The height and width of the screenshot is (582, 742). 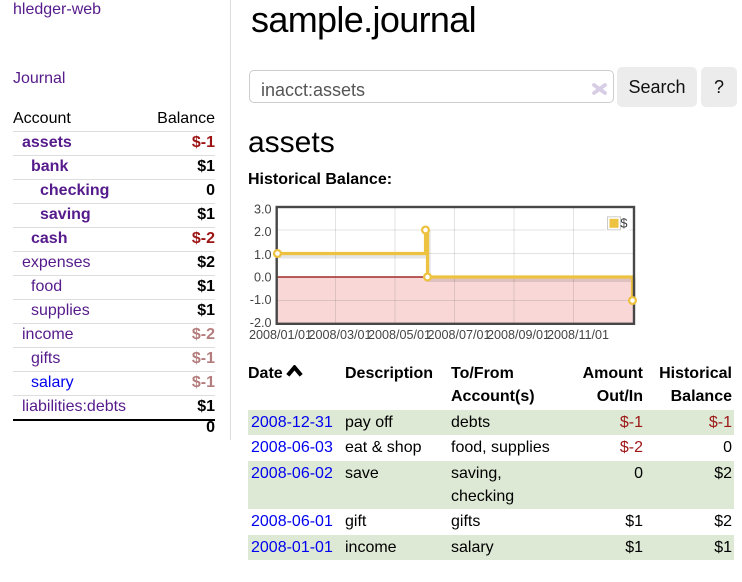 What do you see at coordinates (263, 255) in the screenshot?
I see `svg-text: 1.0` at bounding box center [263, 255].